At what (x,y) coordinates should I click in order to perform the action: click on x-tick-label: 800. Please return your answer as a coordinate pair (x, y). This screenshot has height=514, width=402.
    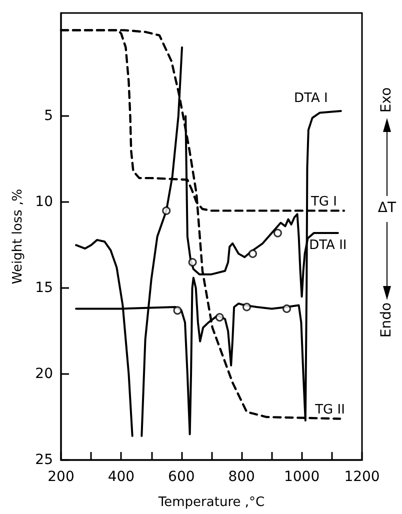
    Looking at the image, I should click on (241, 477).